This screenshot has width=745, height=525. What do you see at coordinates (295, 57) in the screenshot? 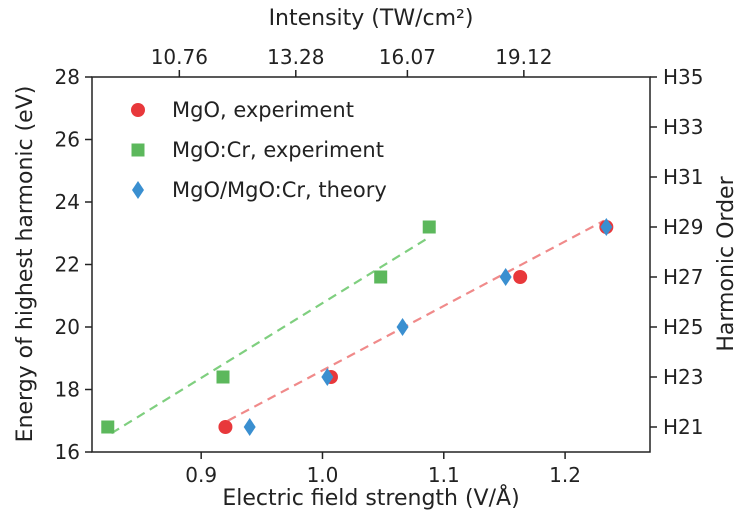
I see `top-x-tick-label: 13.28` at bounding box center [295, 57].